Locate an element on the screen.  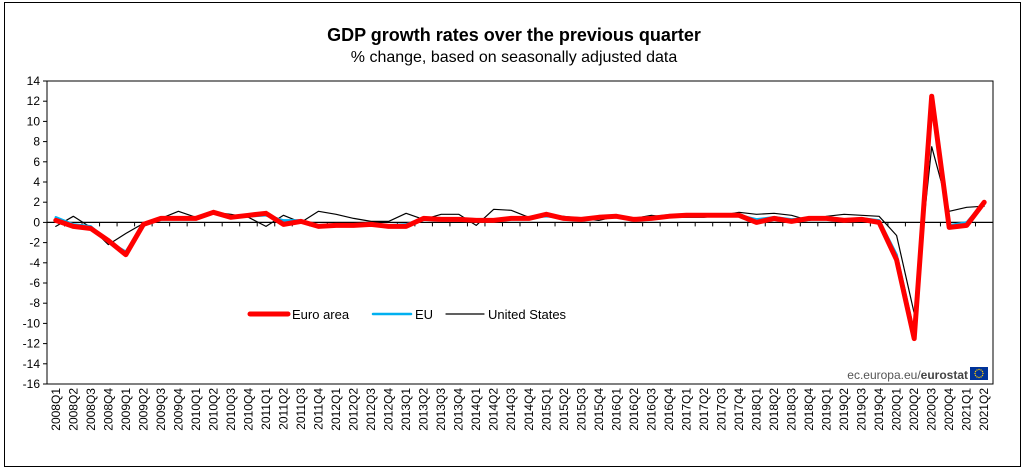
x-tick-label: 2009Q3 is located at coordinates (161, 409).